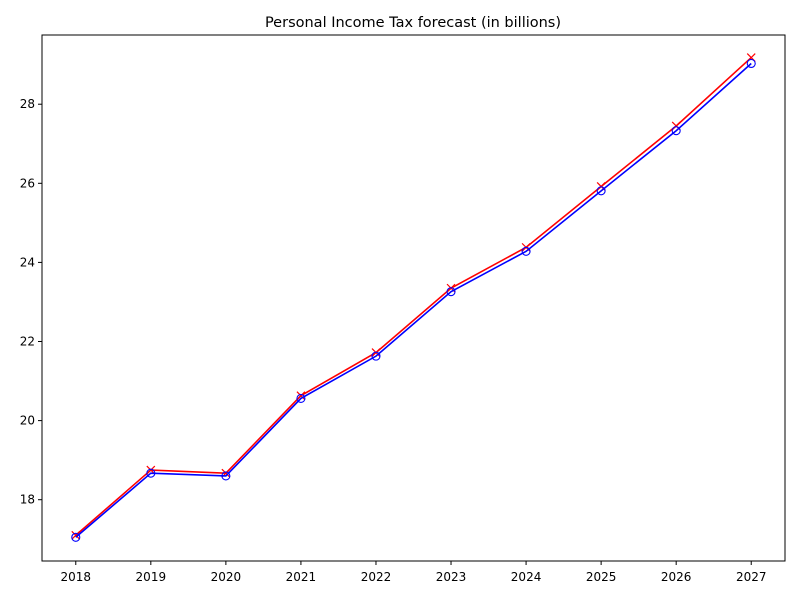  What do you see at coordinates (451, 577) in the screenshot?
I see `x-tick-label: 2023` at bounding box center [451, 577].